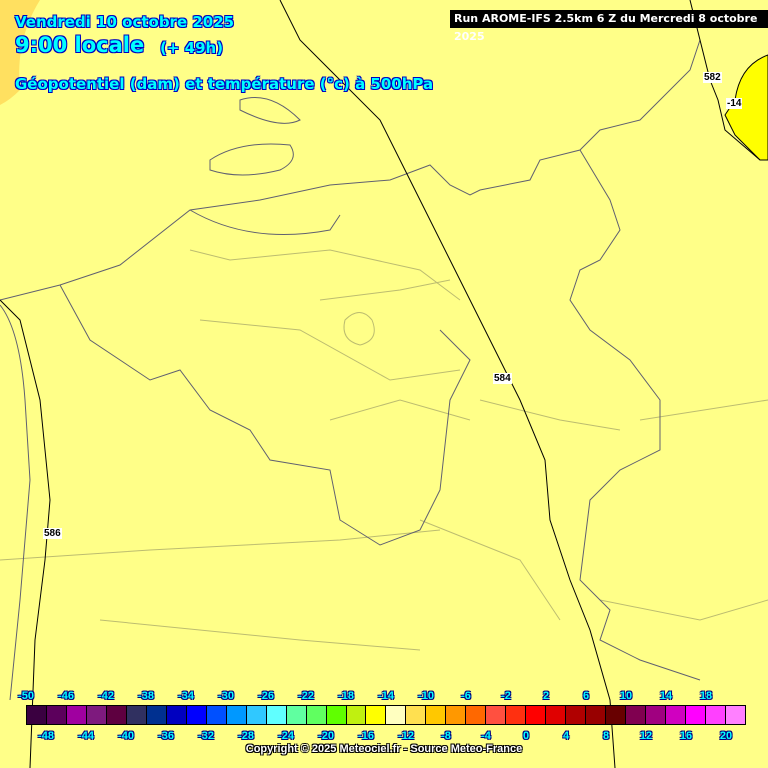  What do you see at coordinates (226, 696) in the screenshot?
I see `legend-label-top: -30` at bounding box center [226, 696].